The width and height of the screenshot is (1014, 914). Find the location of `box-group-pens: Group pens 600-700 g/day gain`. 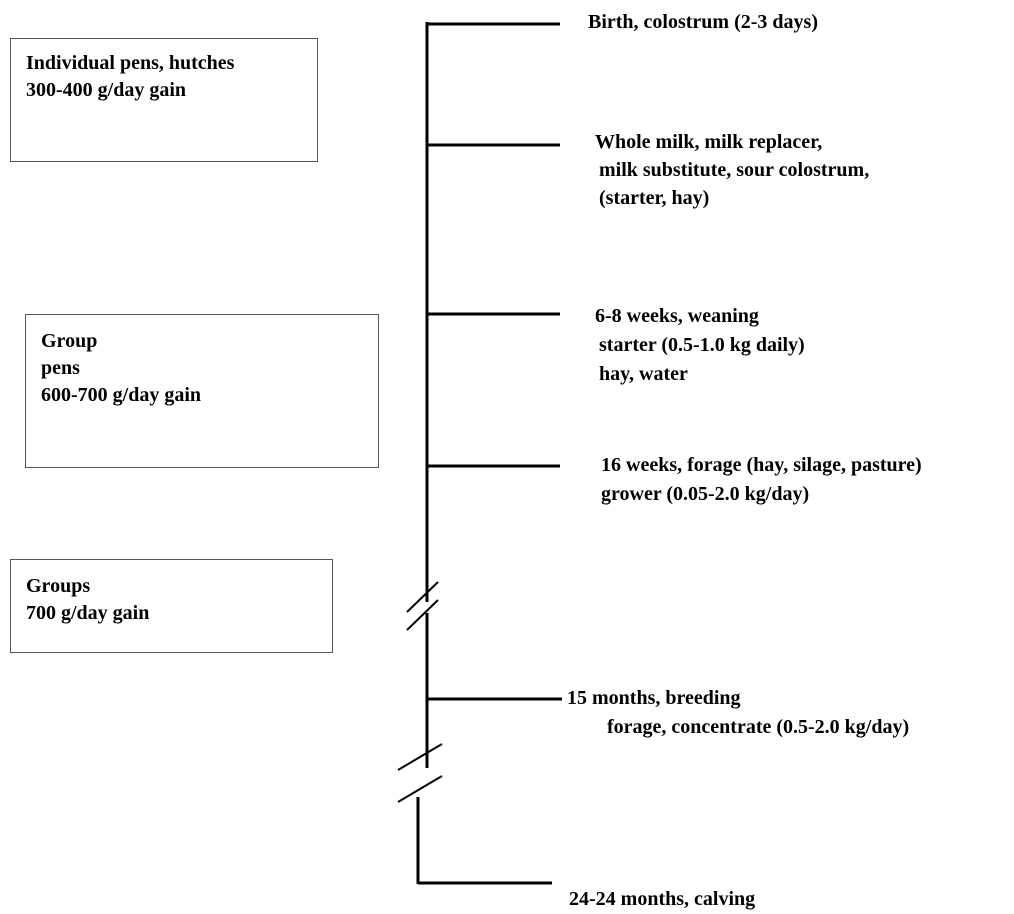

box-group-pens: Group pens 600-700 g/day gain is located at coordinates (202, 391).